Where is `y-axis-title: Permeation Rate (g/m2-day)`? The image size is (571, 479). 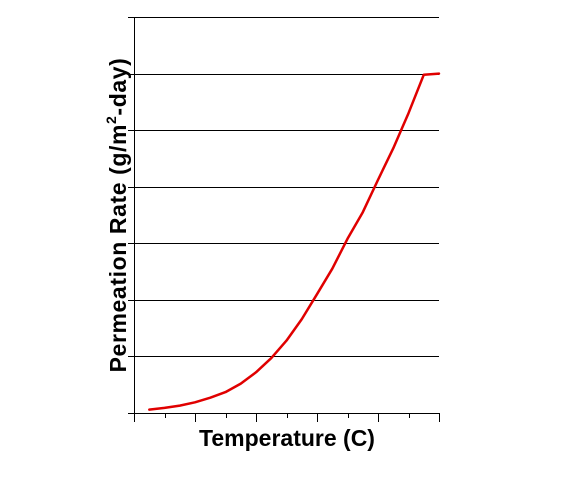 y-axis-title: Permeation Rate (g/m2-day) is located at coordinates (117, 215).